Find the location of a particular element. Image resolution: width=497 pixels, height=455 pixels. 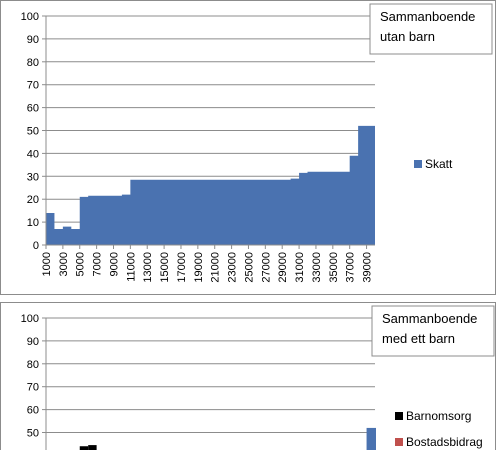

chart1-xtick-label: 39000 is located at coordinates (368, 267).